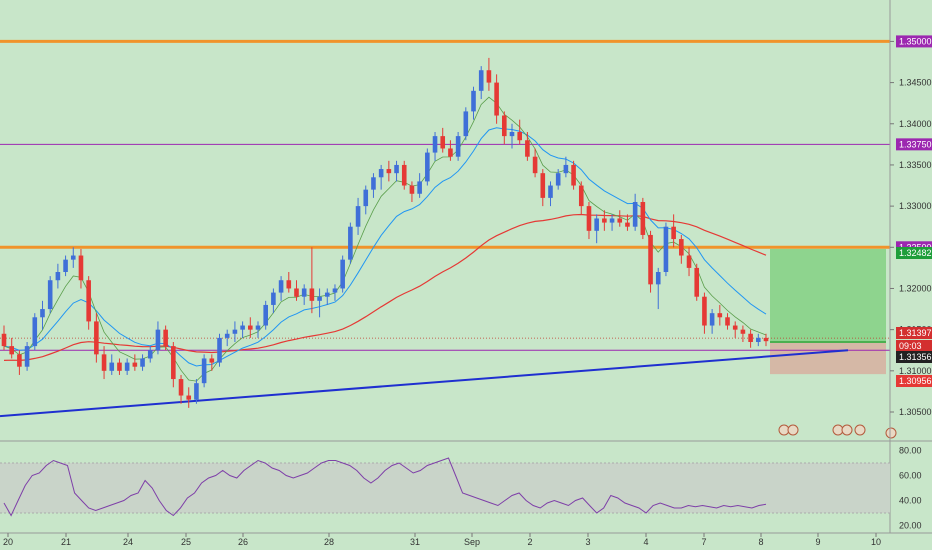 This screenshot has height=550, width=932. I want to click on rsi-line, so click(385, 487).